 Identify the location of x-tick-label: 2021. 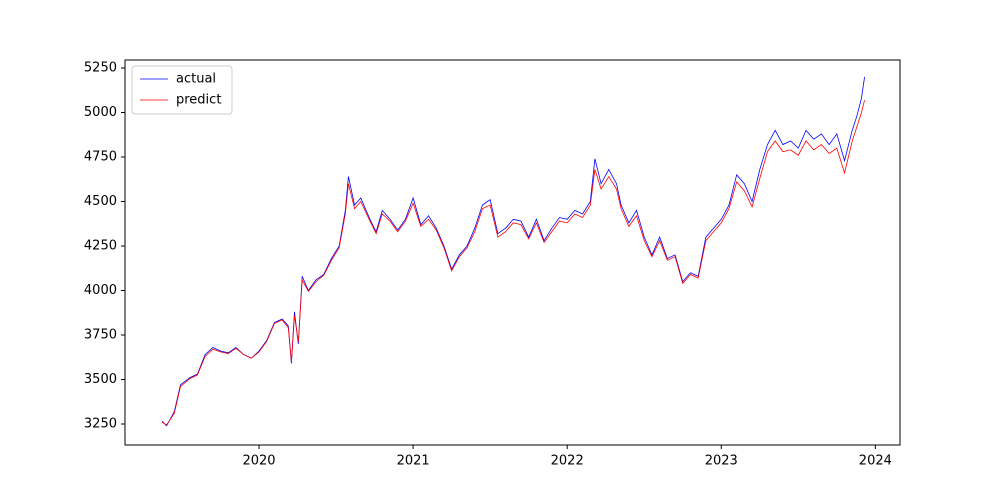
(413, 461).